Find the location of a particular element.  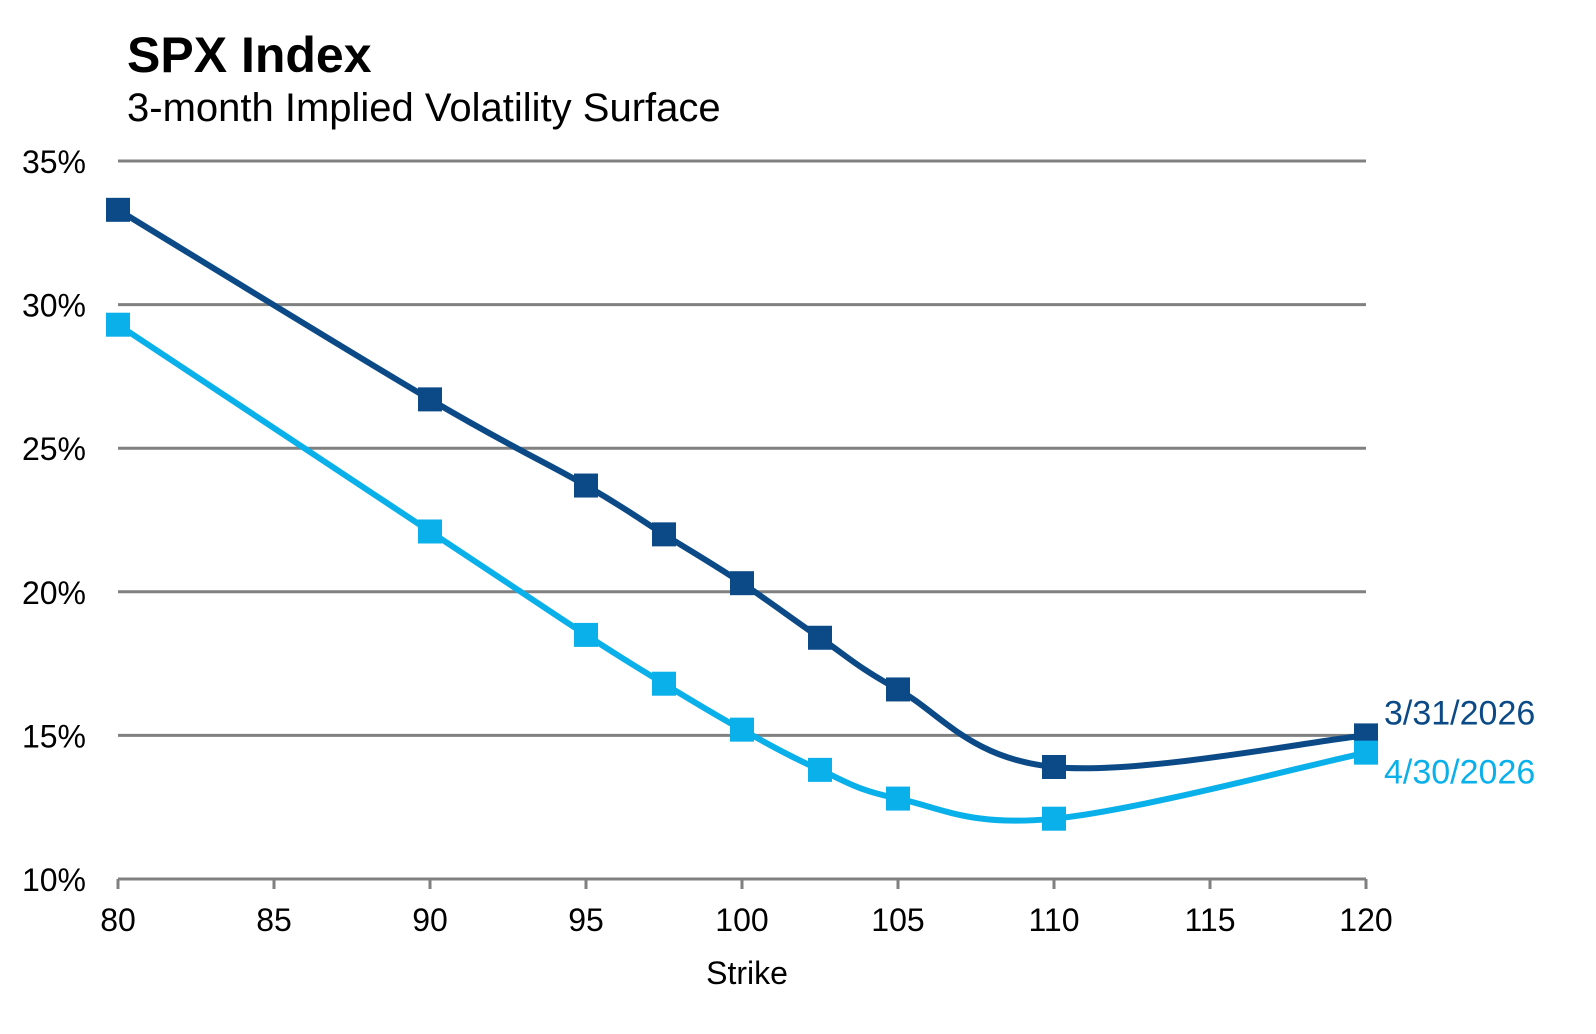

x-tick-label: 110 is located at coordinates (1053, 920).